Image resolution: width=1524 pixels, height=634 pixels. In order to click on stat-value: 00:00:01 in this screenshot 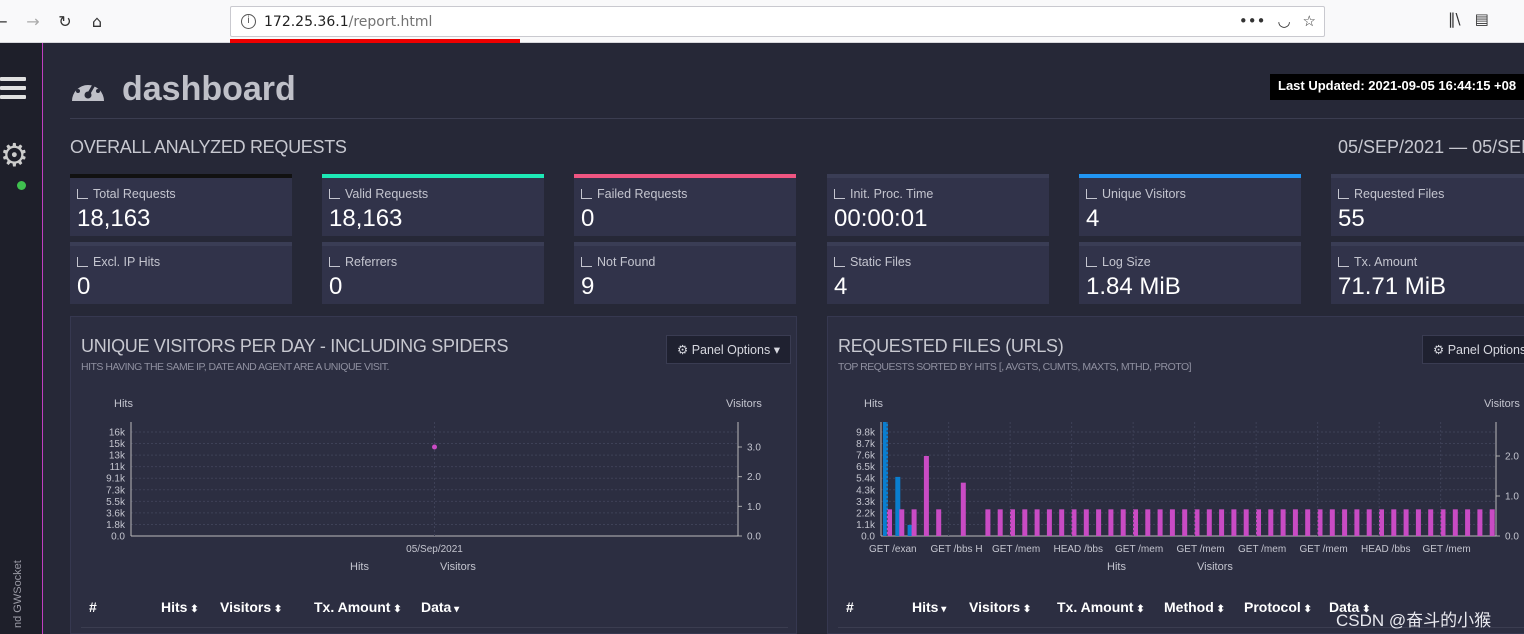, I will do `click(881, 218)`.